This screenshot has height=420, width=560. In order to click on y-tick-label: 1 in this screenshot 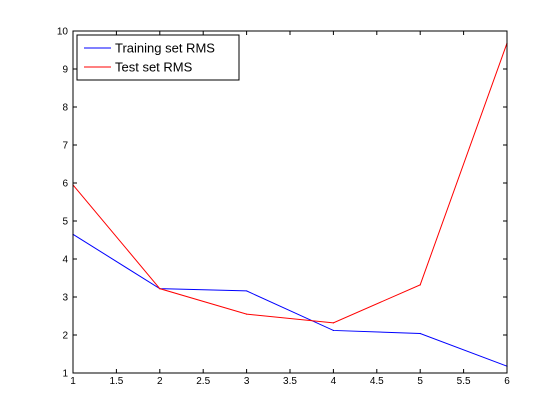, I will do `click(65, 374)`.